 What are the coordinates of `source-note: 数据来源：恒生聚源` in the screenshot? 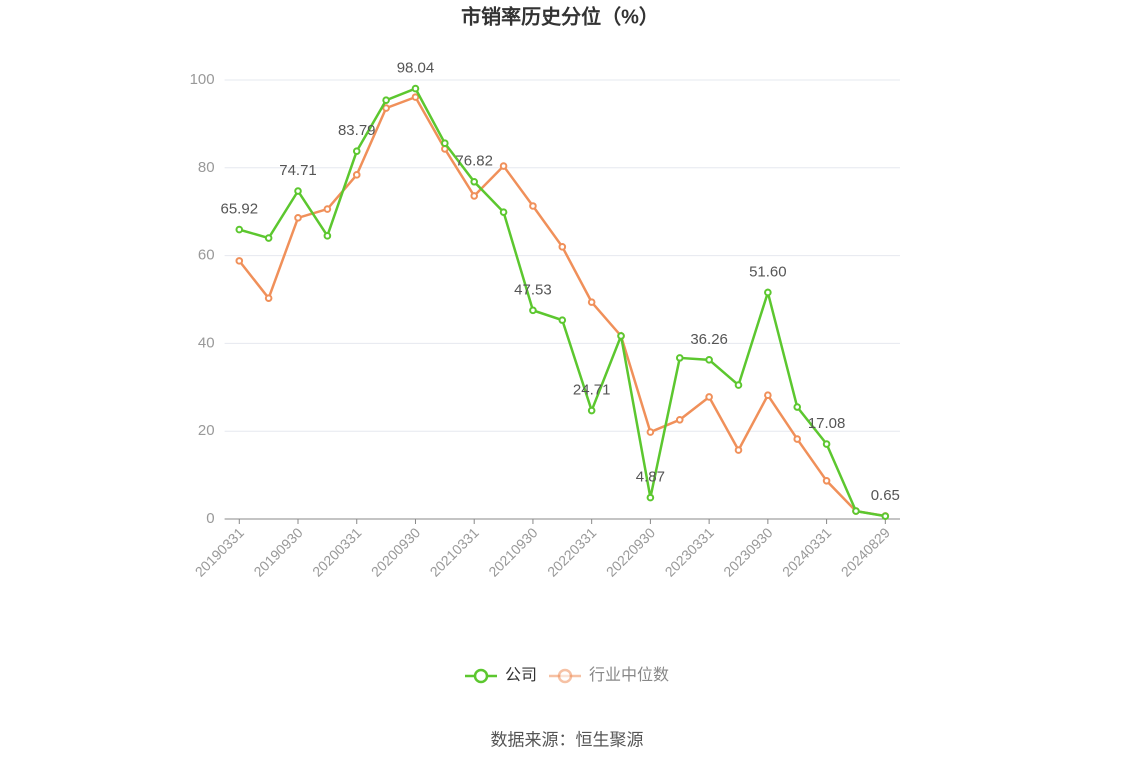 It's located at (567, 739).